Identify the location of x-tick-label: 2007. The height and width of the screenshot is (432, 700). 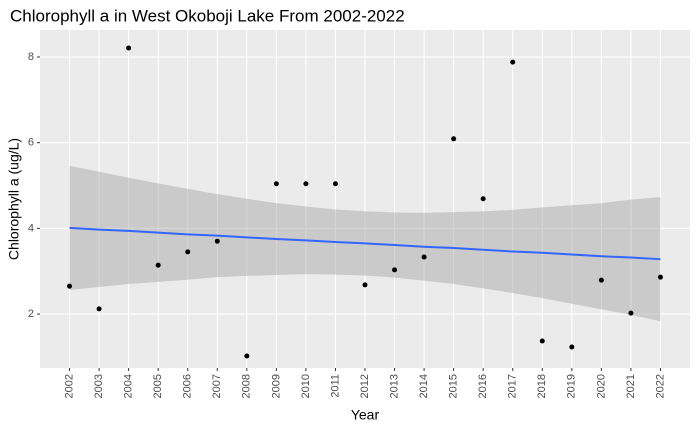
(217, 386).